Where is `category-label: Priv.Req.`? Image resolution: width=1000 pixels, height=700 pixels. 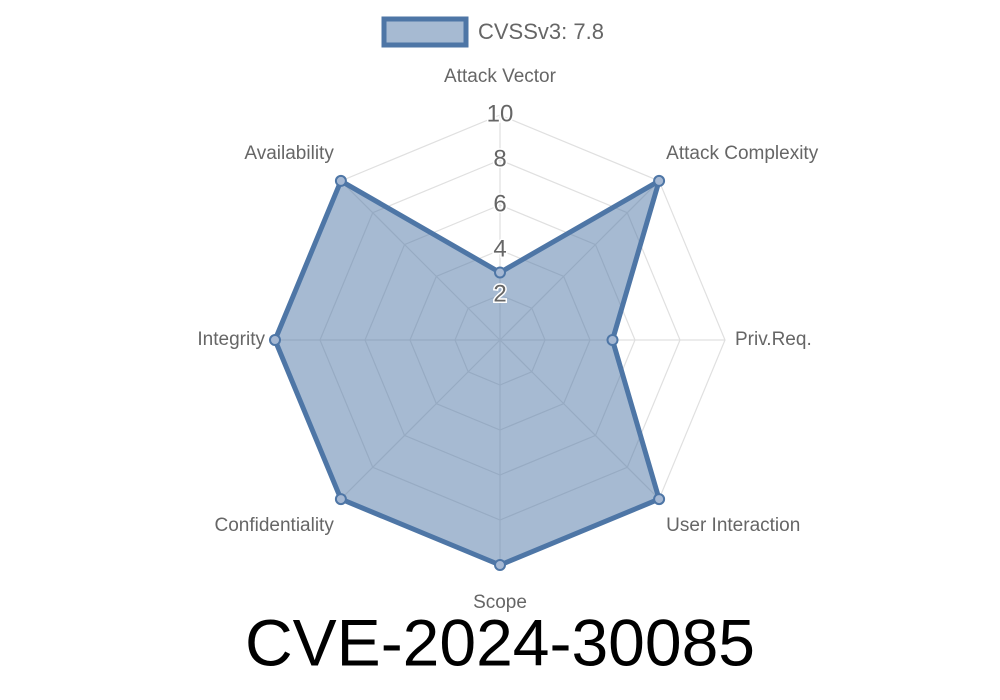
category-label: Priv.Req. is located at coordinates (773, 339).